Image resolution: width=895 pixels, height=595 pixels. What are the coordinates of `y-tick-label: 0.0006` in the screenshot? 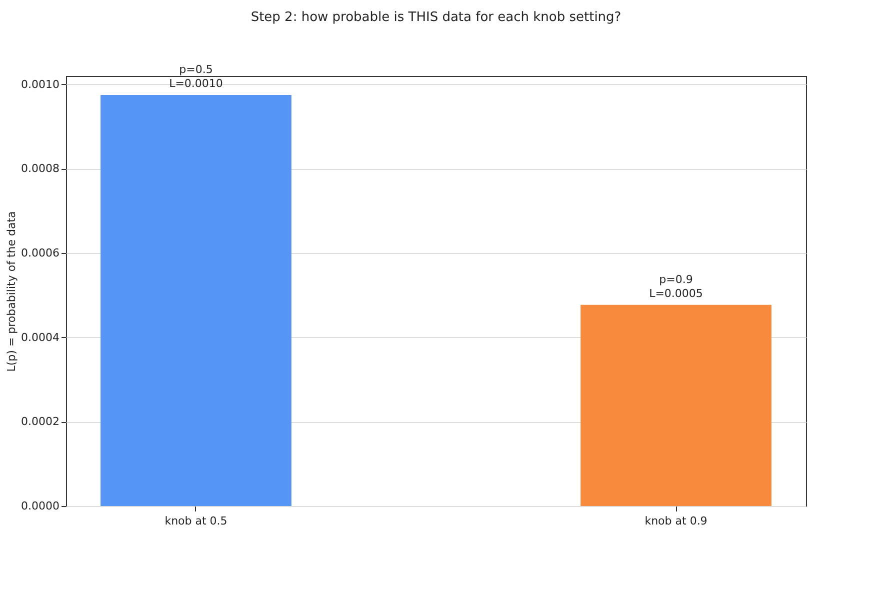 It's located at (40, 253).